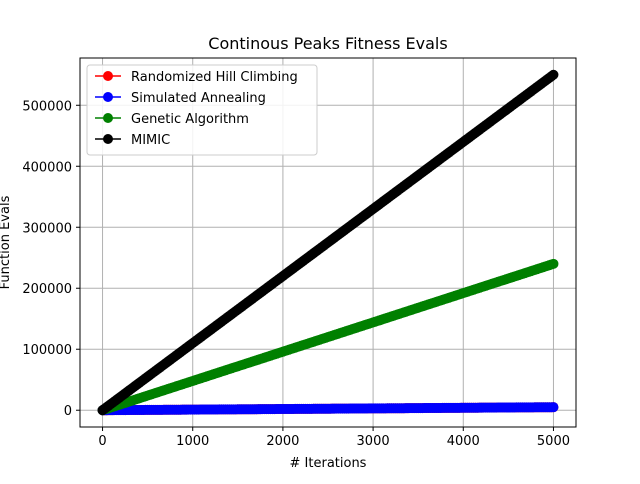 This screenshot has height=484, width=640. Describe the element at coordinates (47, 228) in the screenshot. I see `y-tick-label: 300000` at that location.